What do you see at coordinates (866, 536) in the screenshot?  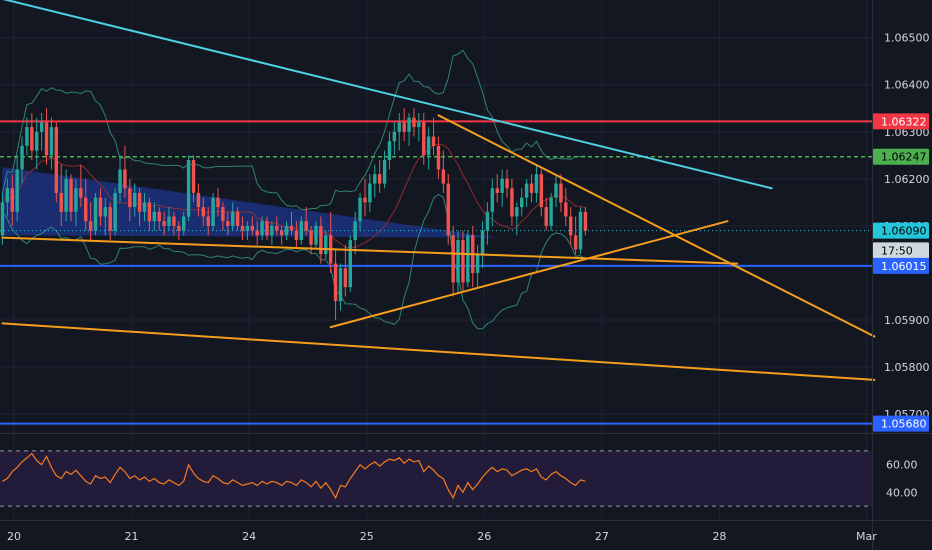 I see `time-tick-label: Mar` at bounding box center [866, 536].